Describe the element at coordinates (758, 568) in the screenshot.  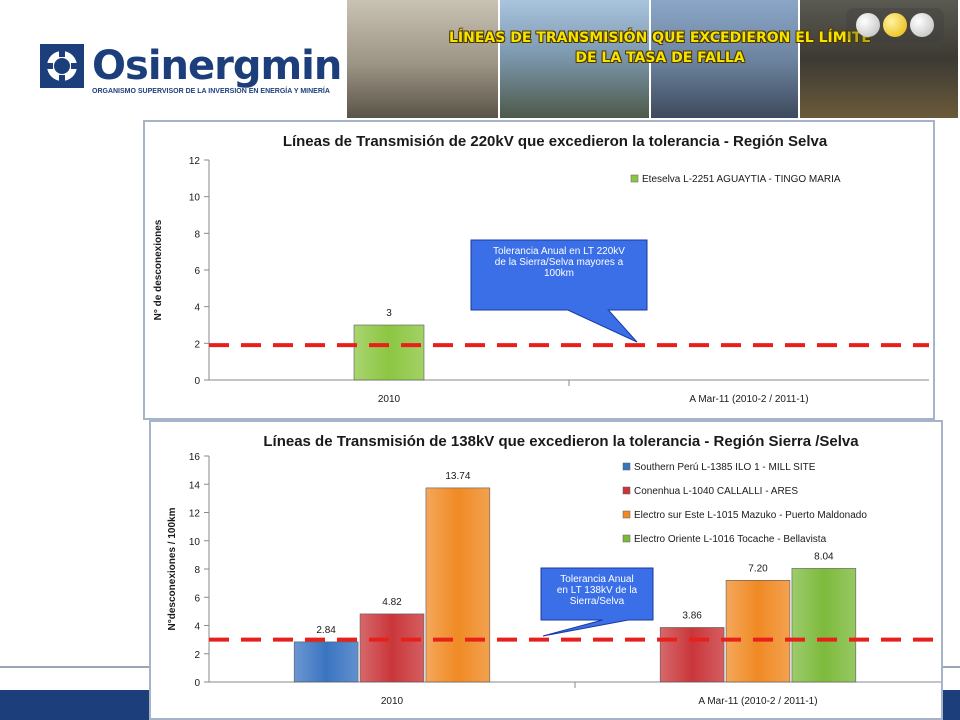
I see `bar-value-label: 7.20` at that location.